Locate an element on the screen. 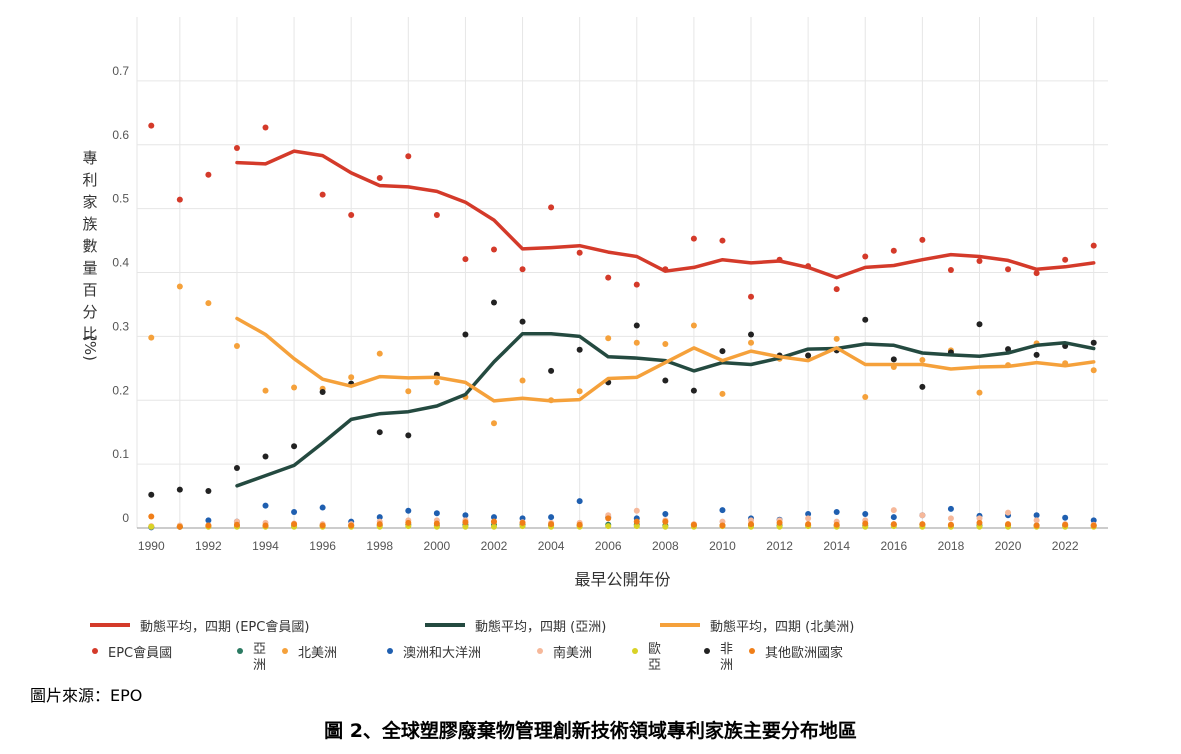  legend-swatch-epc-line is located at coordinates (110, 625).